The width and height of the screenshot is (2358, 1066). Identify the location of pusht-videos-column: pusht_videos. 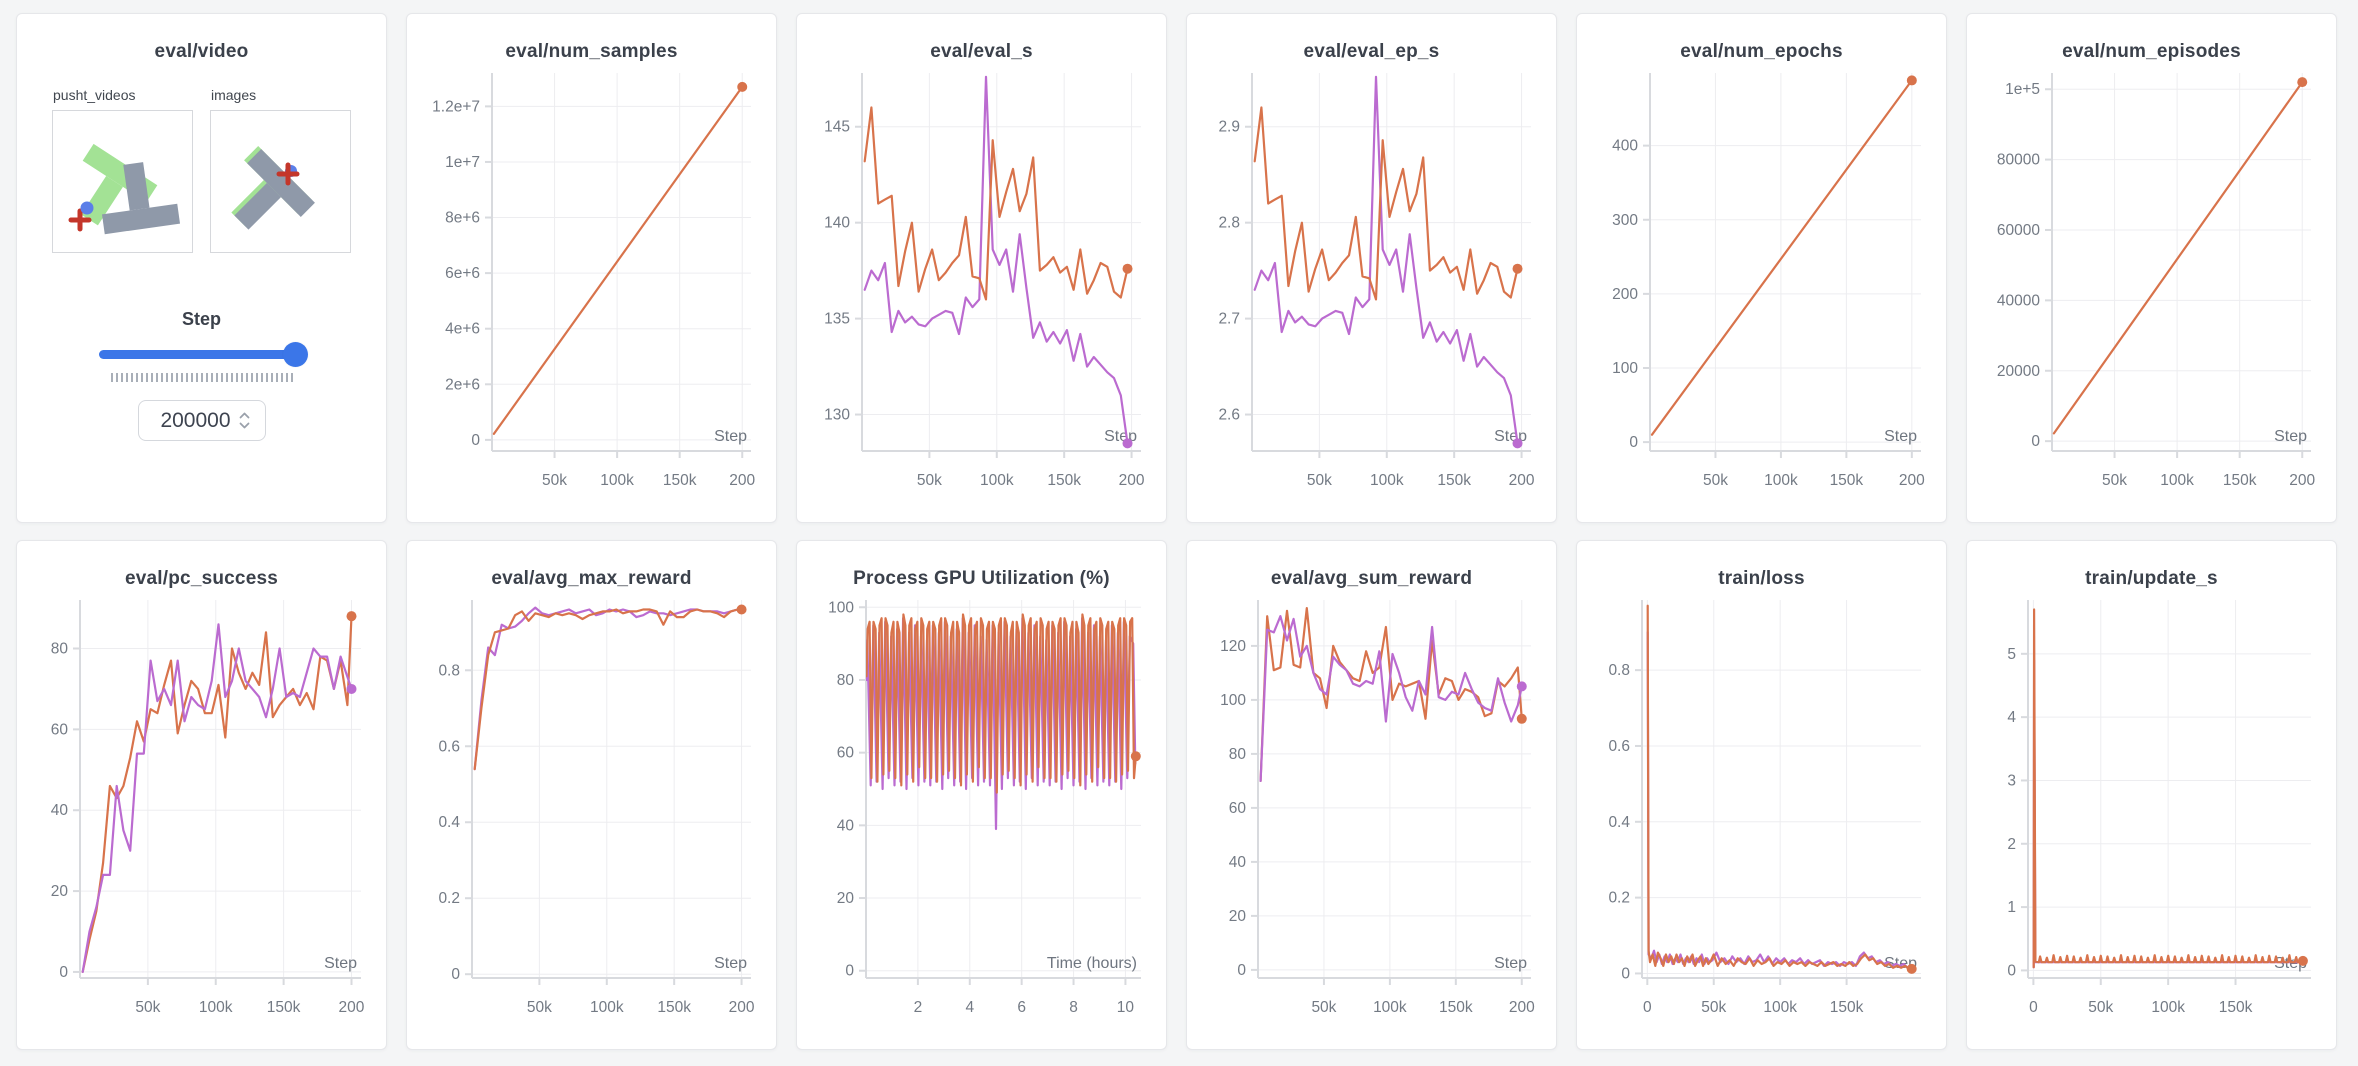
(122, 170).